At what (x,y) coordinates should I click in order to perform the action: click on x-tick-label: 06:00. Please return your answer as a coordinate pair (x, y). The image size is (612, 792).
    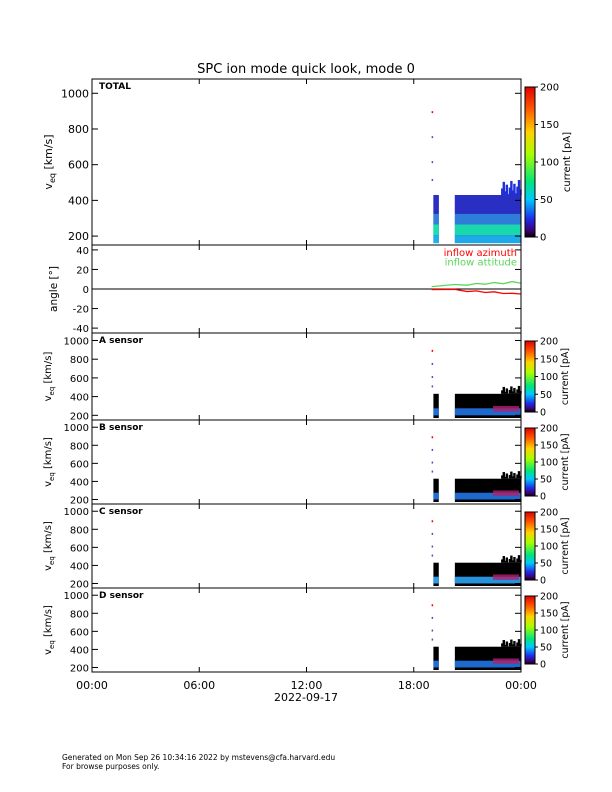
    Looking at the image, I should click on (199, 685).